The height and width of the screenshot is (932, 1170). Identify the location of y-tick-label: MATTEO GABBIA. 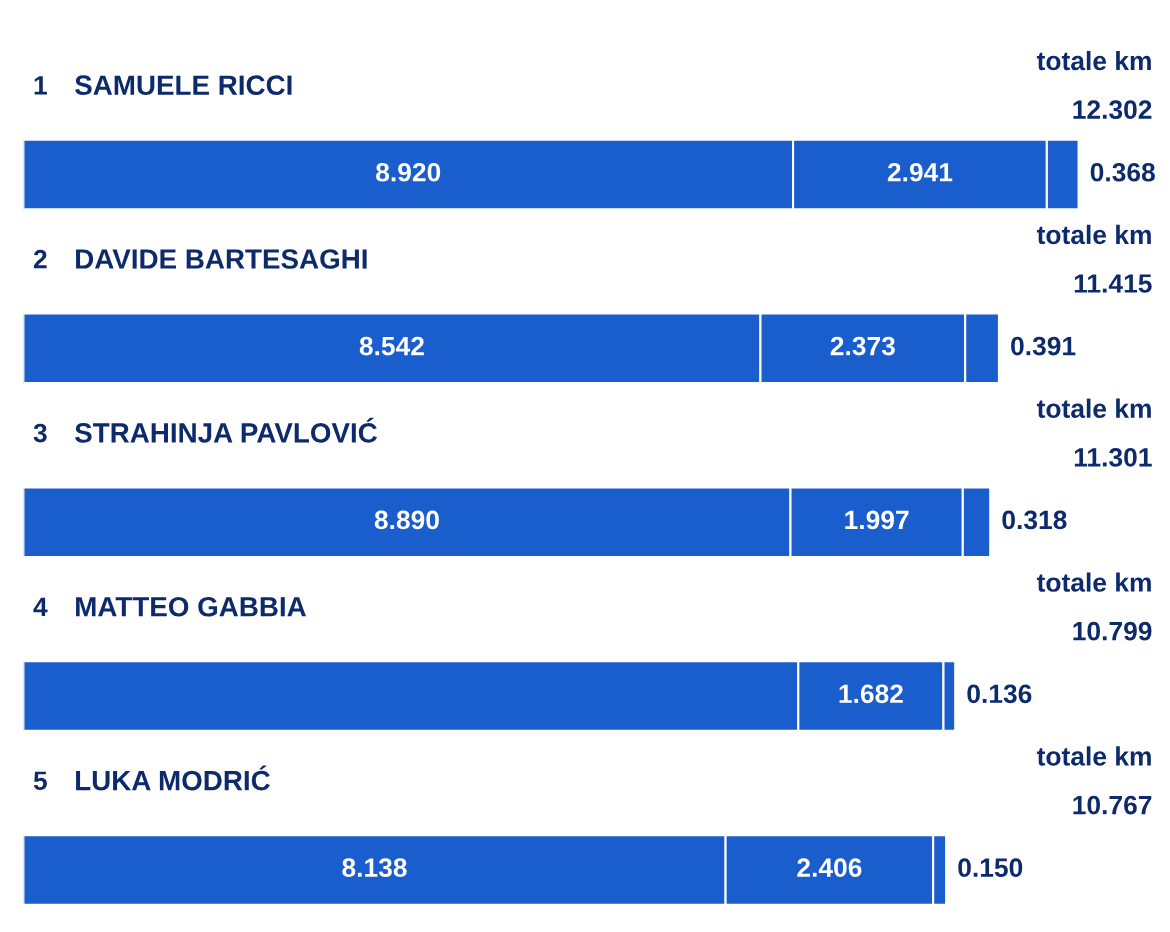
(191, 606).